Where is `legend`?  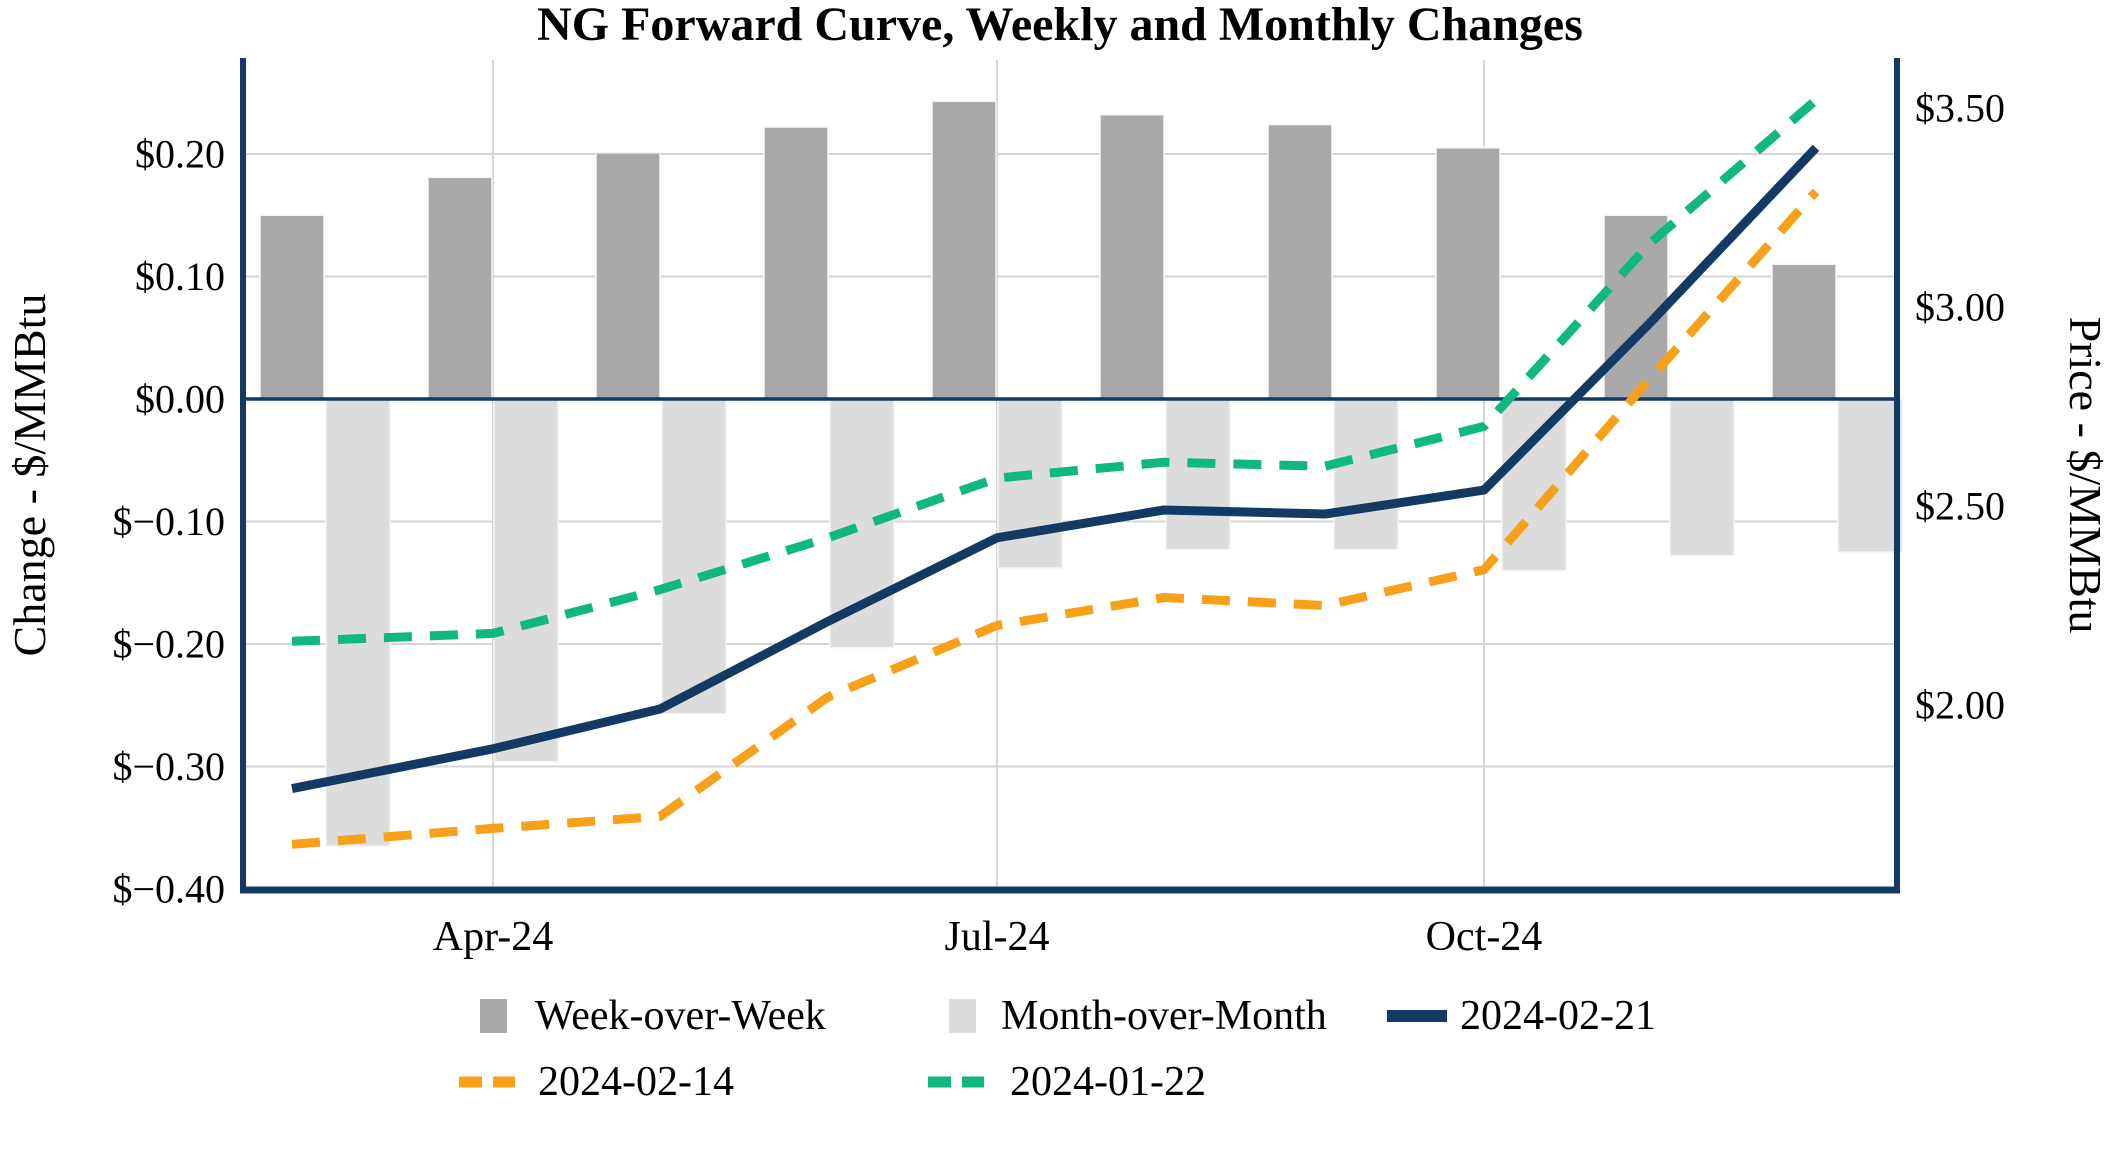
legend is located at coordinates (953, 1043).